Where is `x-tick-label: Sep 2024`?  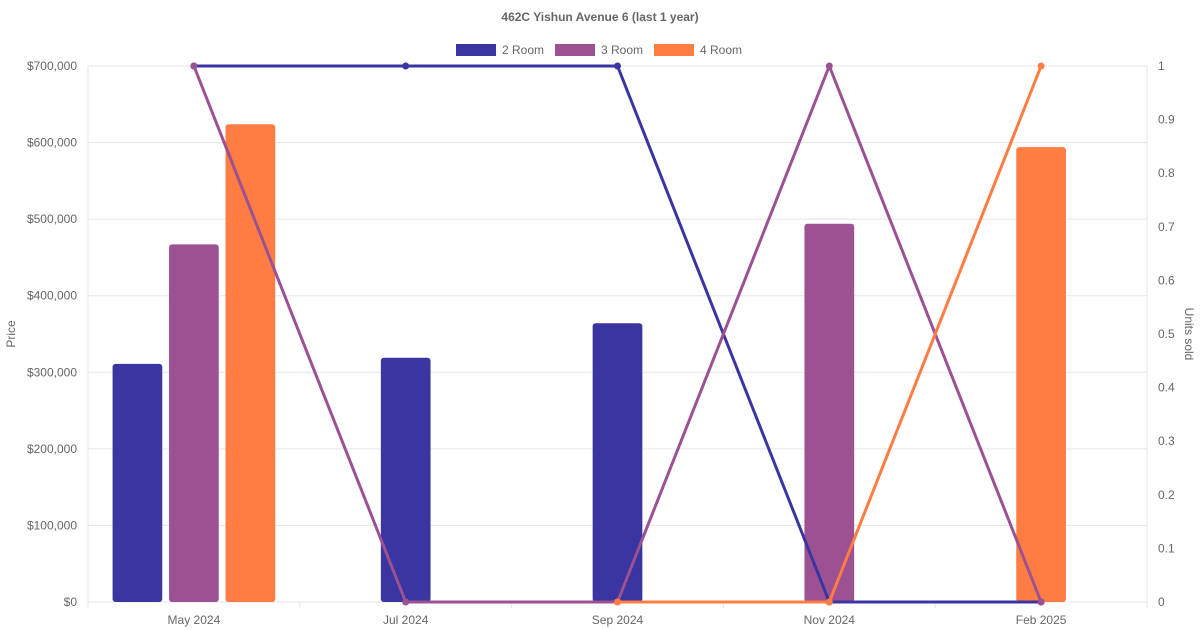 x-tick-label: Sep 2024 is located at coordinates (618, 620).